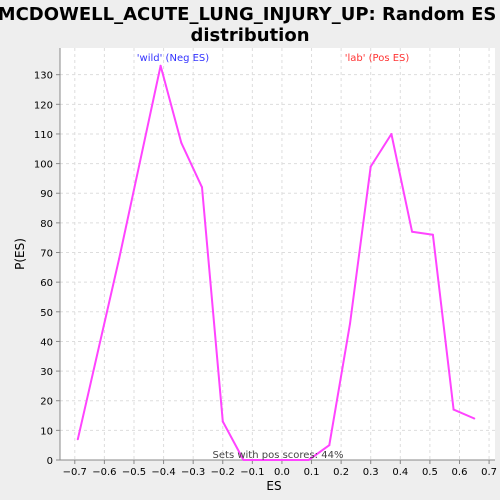 This screenshot has width=500, height=500. I want to click on neg-es-label: 'wild' (Neg ES), so click(173, 58).